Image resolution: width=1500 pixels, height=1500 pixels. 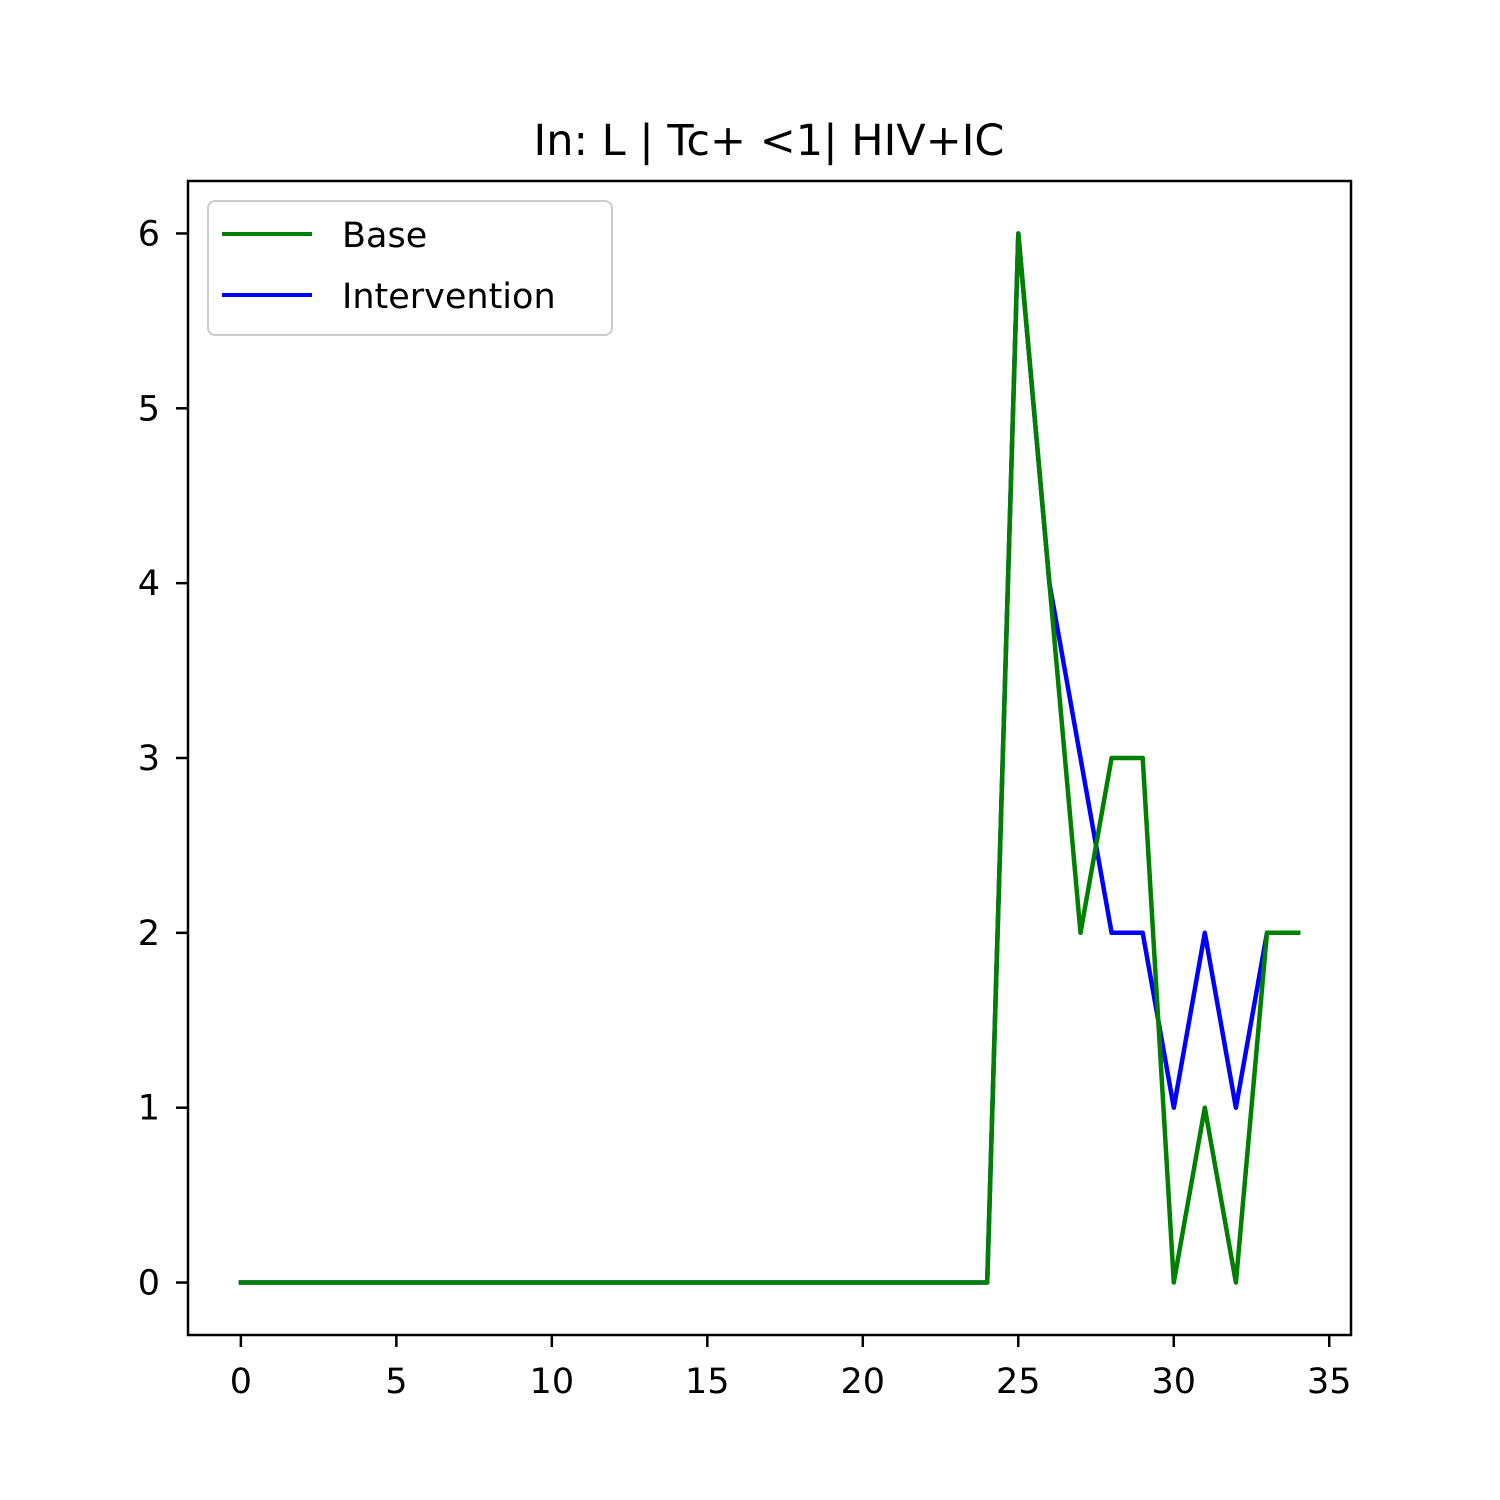 What do you see at coordinates (149, 759) in the screenshot?
I see `y-tick-label: 3` at bounding box center [149, 759].